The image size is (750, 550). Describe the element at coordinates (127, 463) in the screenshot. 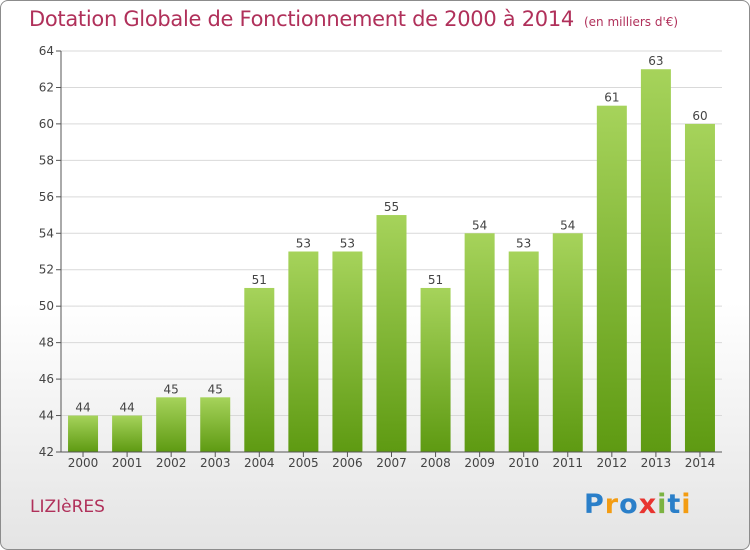

I see `x-tick-label: 2001` at that location.